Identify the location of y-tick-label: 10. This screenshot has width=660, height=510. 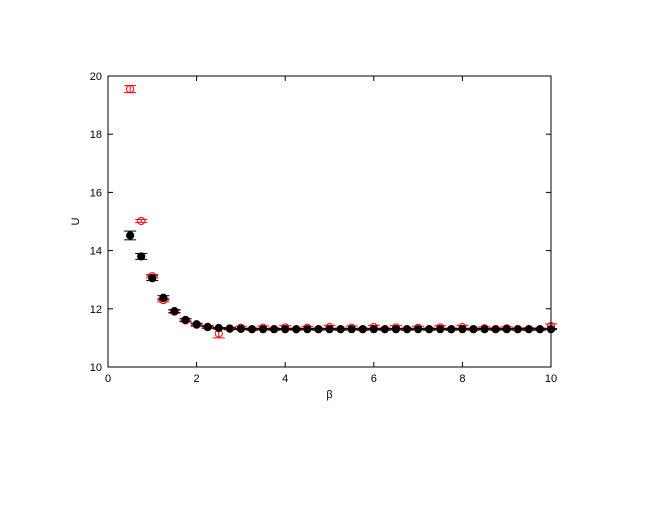
(96, 368).